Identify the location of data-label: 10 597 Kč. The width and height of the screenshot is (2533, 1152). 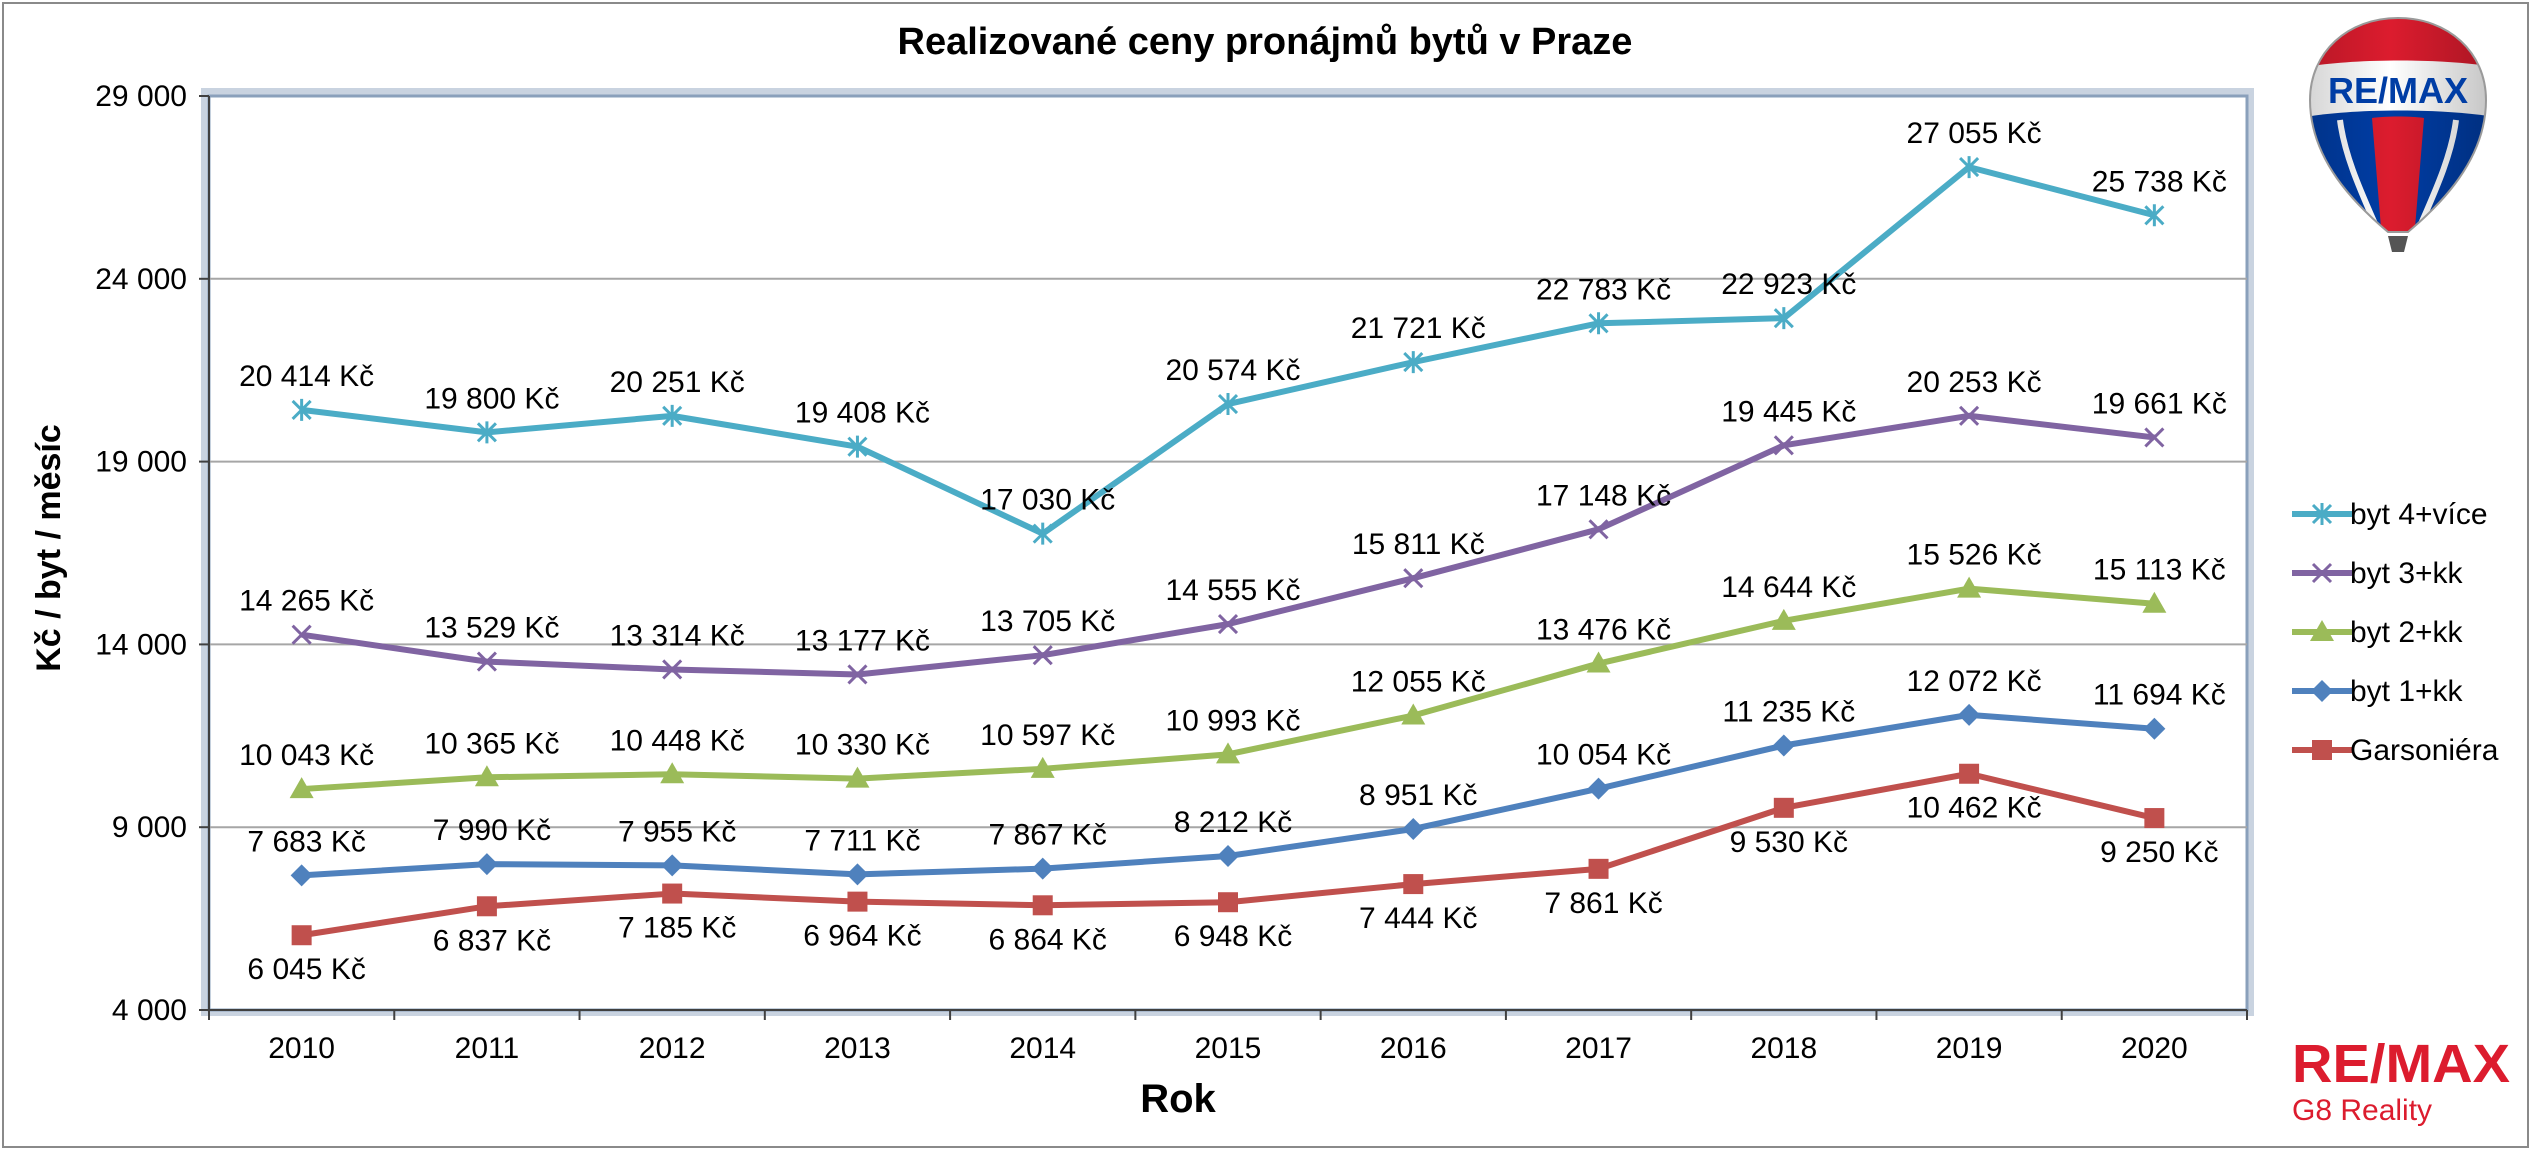
(1047, 735).